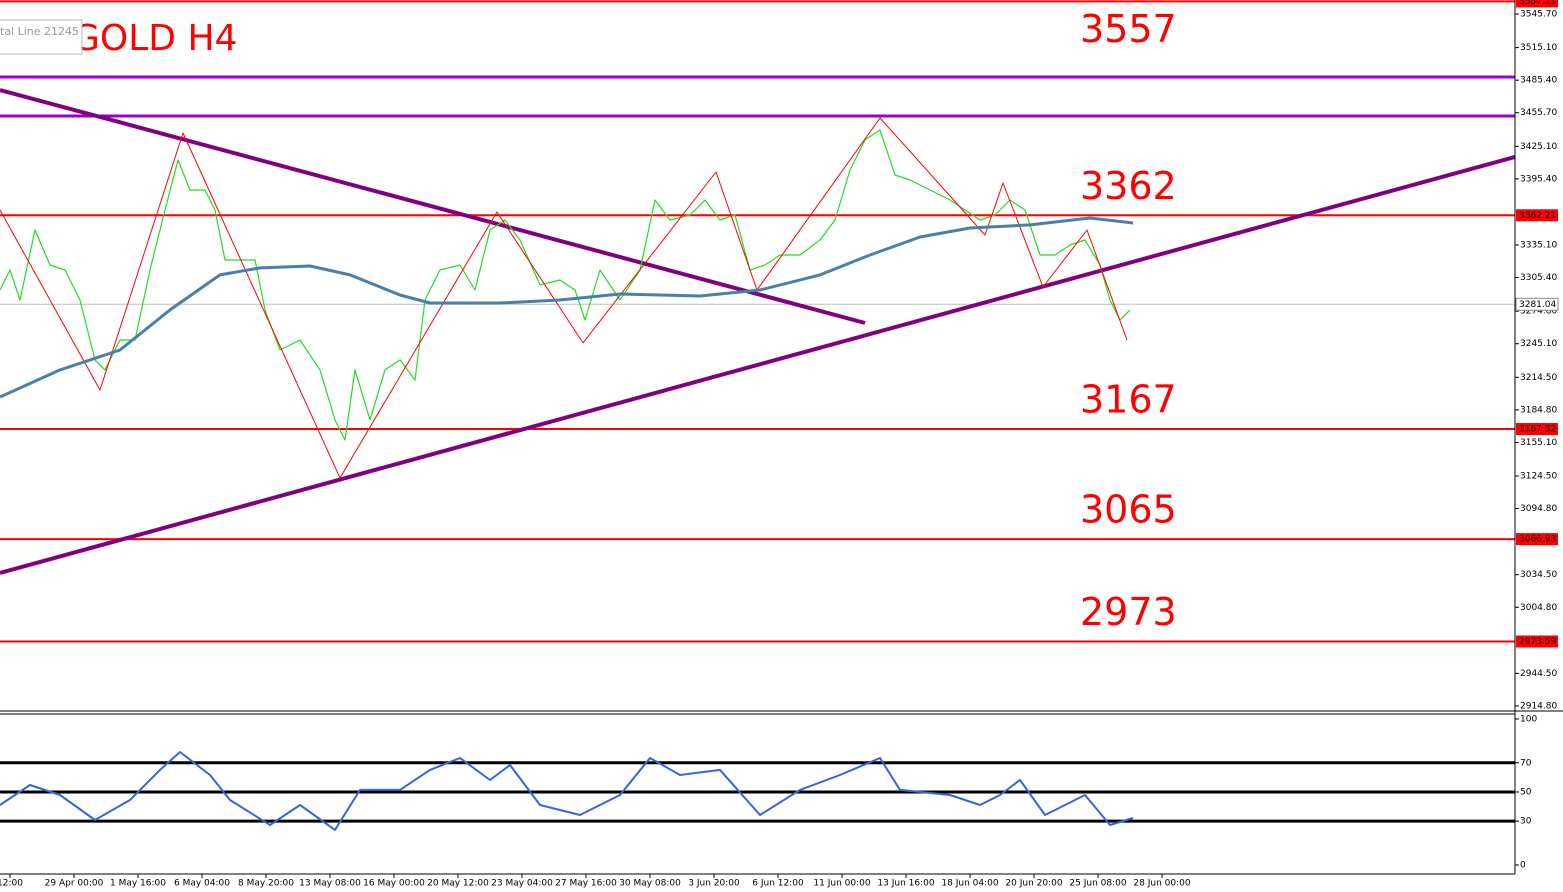 This screenshot has height=892, width=1563. I want to click on y-tick-label: 3515.10, so click(1538, 48).